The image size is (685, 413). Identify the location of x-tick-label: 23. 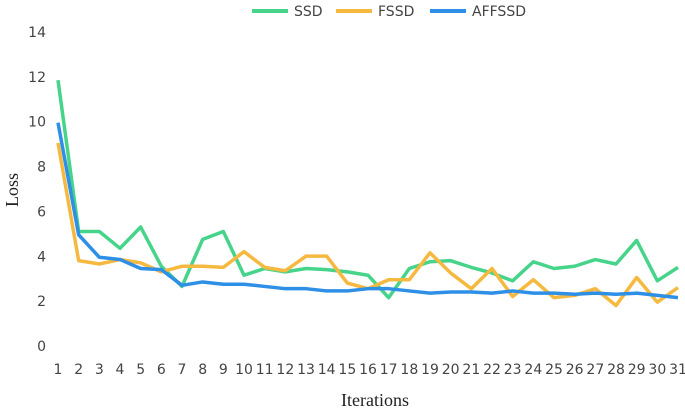
(513, 370).